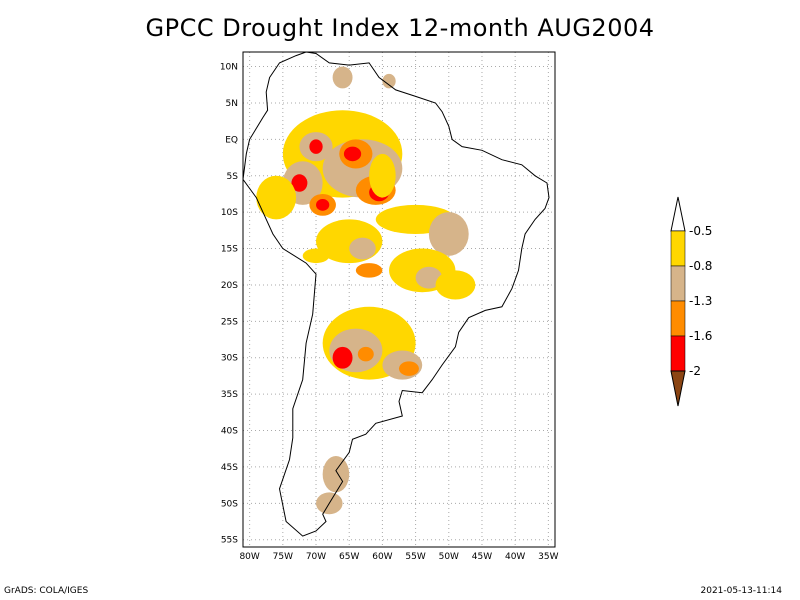 This screenshot has width=800, height=600. Describe the element at coordinates (741, 591) in the screenshot. I see `footer-timestamp: 2021-05-13-11:14` at that location.